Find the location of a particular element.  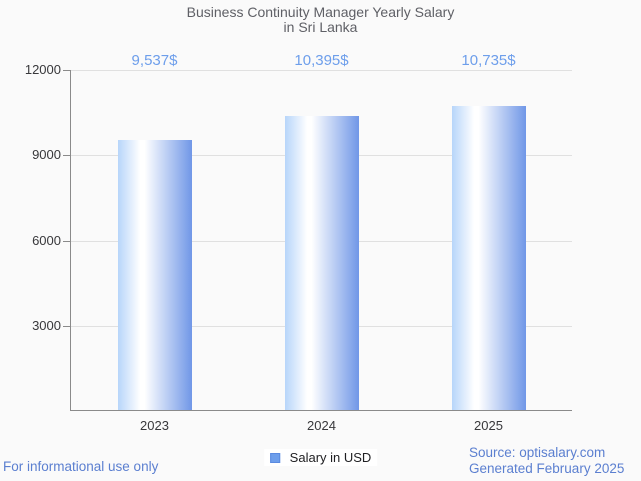

ytick-label-9000: 9000 is located at coordinates (46, 155).